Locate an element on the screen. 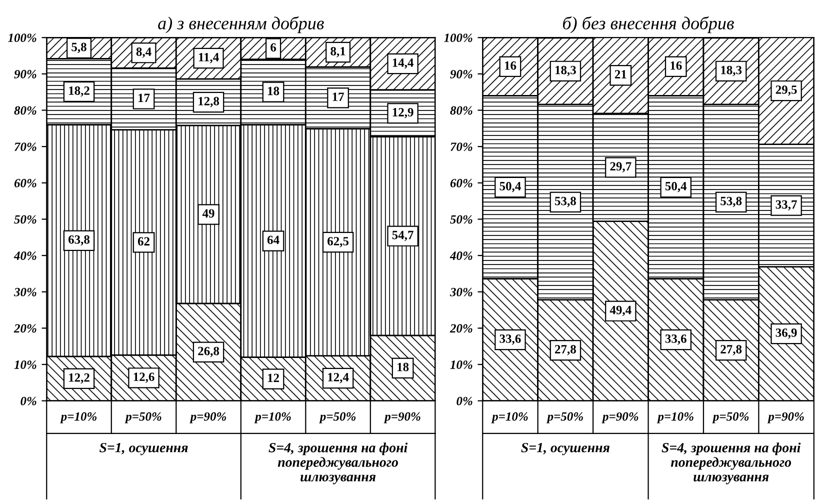 This screenshot has height=501, width=818. data-label: 36,9 is located at coordinates (786, 333).